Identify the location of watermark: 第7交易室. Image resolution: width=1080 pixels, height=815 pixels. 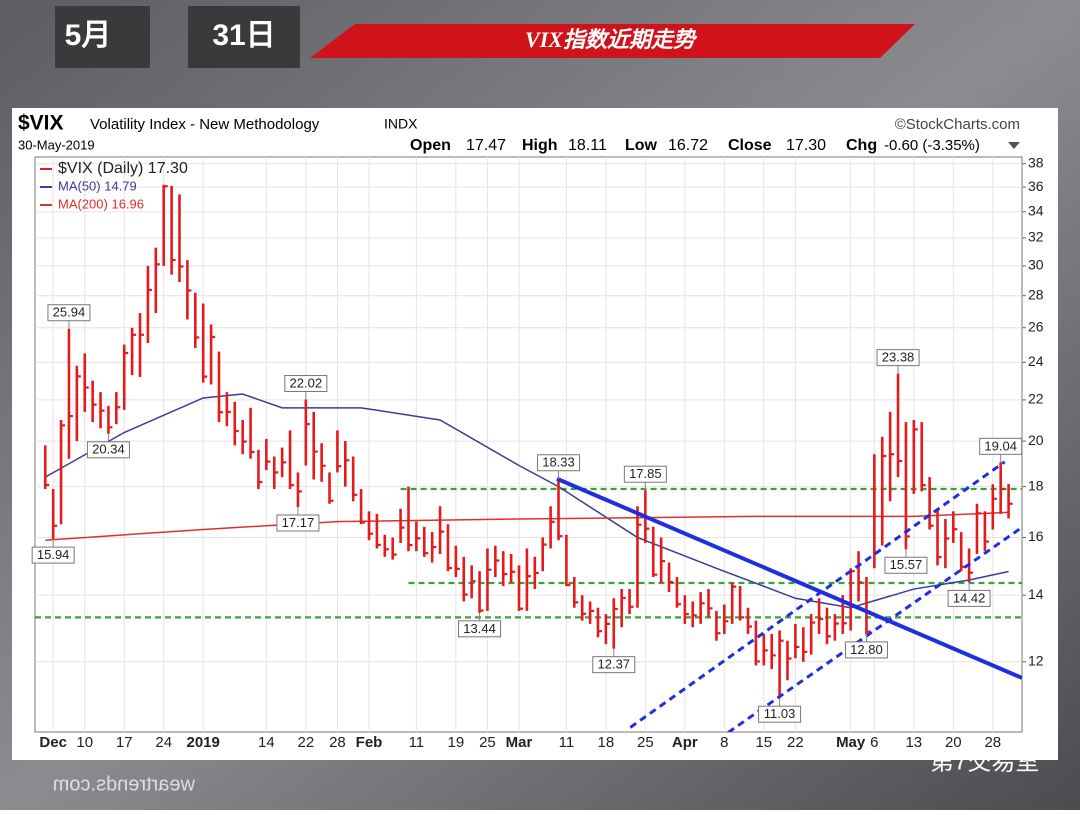
(984, 761).